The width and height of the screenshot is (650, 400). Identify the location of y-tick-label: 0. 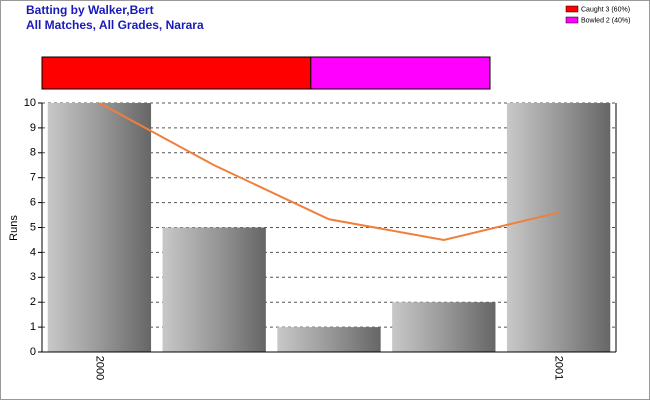
(33, 352).